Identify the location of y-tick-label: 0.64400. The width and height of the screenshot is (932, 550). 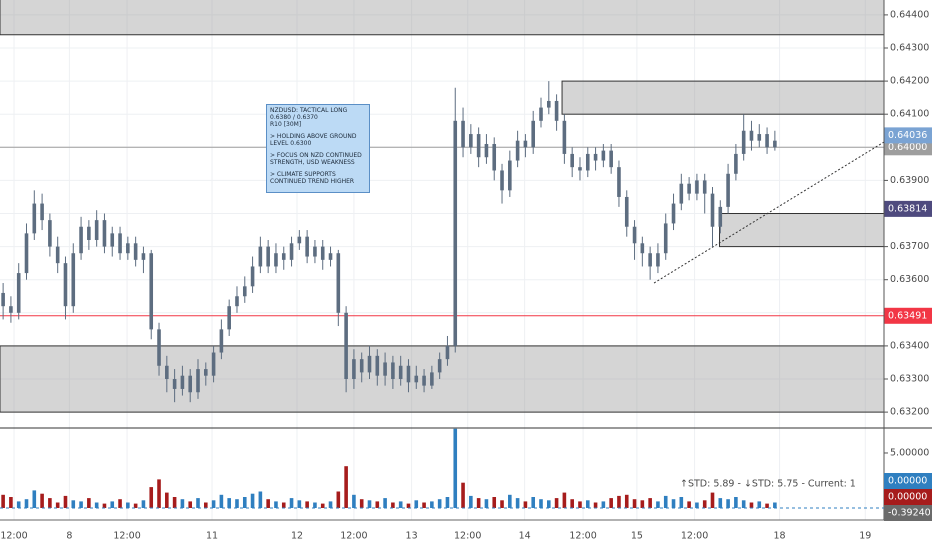
(909, 14).